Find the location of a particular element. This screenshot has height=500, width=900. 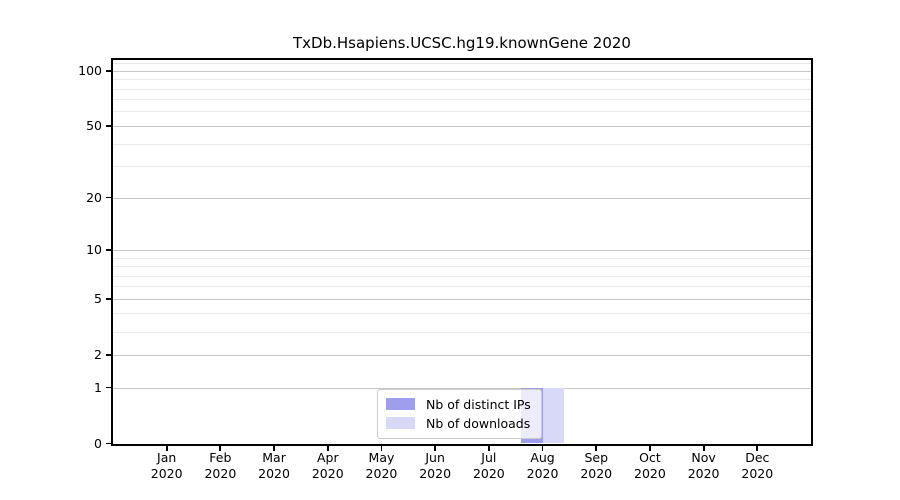

x-axis-tick-label: Dec 2020 is located at coordinates (757, 466).